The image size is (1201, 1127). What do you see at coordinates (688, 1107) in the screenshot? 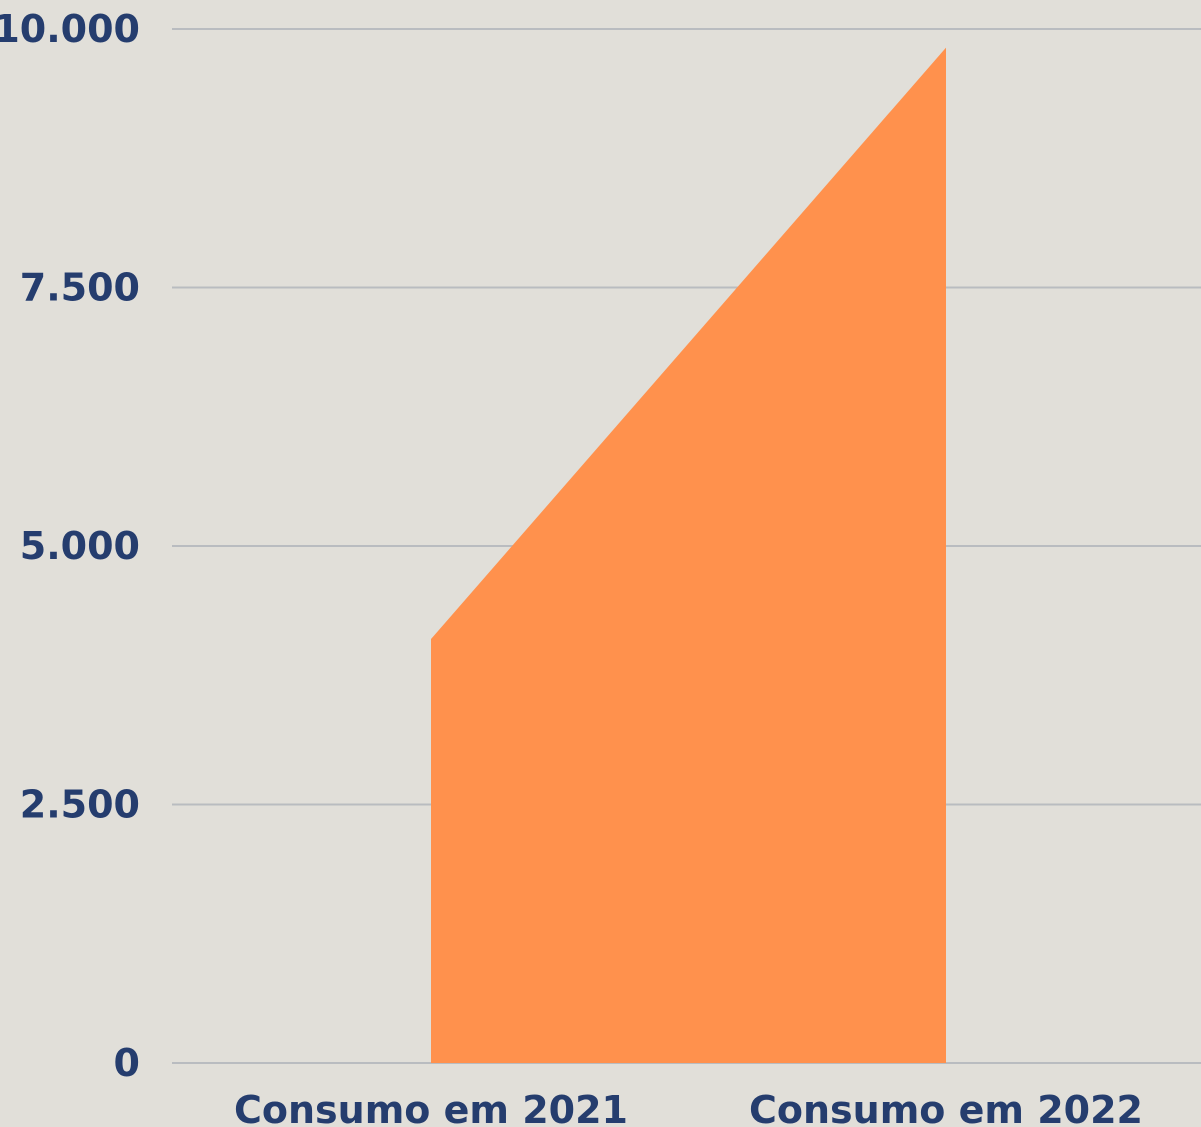
I see `x-axis-categories: Consumo em 2021 Consumo em 2022` at bounding box center [688, 1107].